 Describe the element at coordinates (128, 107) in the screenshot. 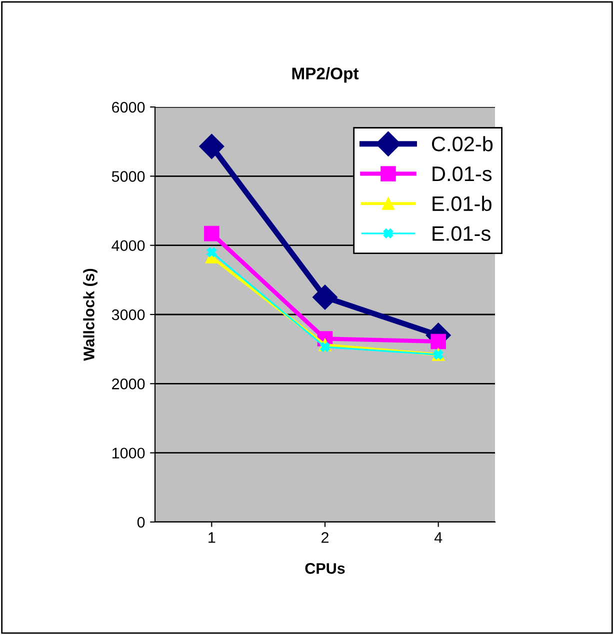

I see `y-tick-label: 6000` at that location.